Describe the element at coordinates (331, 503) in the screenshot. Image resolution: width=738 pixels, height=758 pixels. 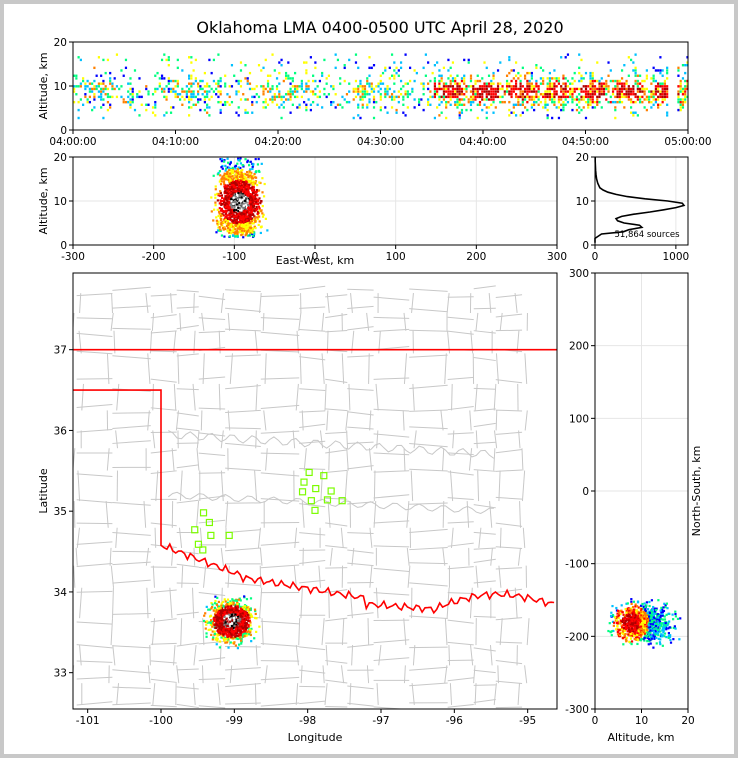
I see `river-line` at that location.